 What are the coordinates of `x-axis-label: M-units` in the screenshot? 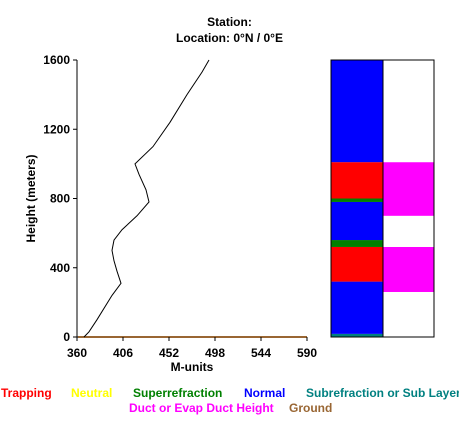 It's located at (192, 367).